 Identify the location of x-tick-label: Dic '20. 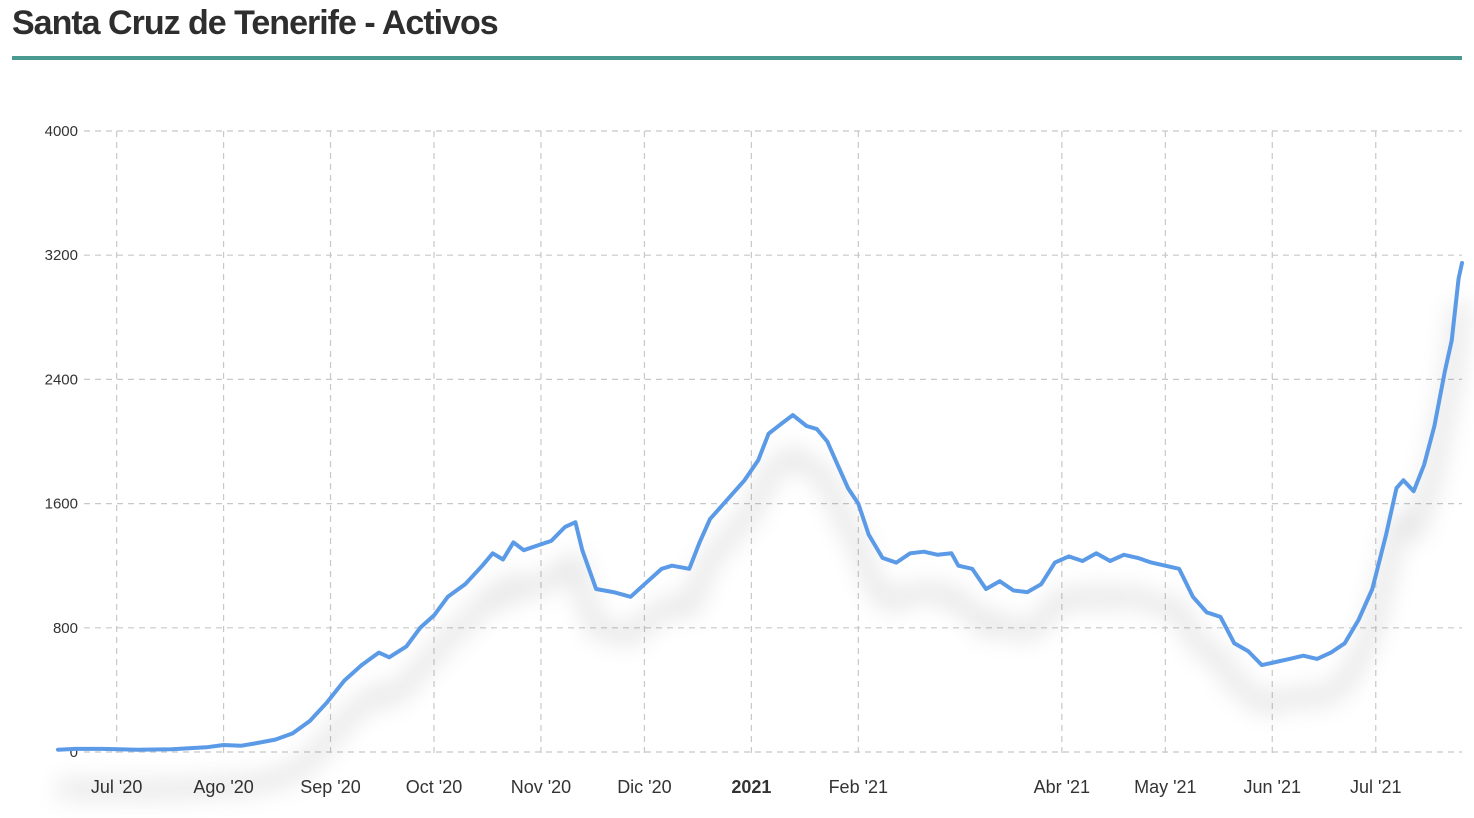
(644, 787).